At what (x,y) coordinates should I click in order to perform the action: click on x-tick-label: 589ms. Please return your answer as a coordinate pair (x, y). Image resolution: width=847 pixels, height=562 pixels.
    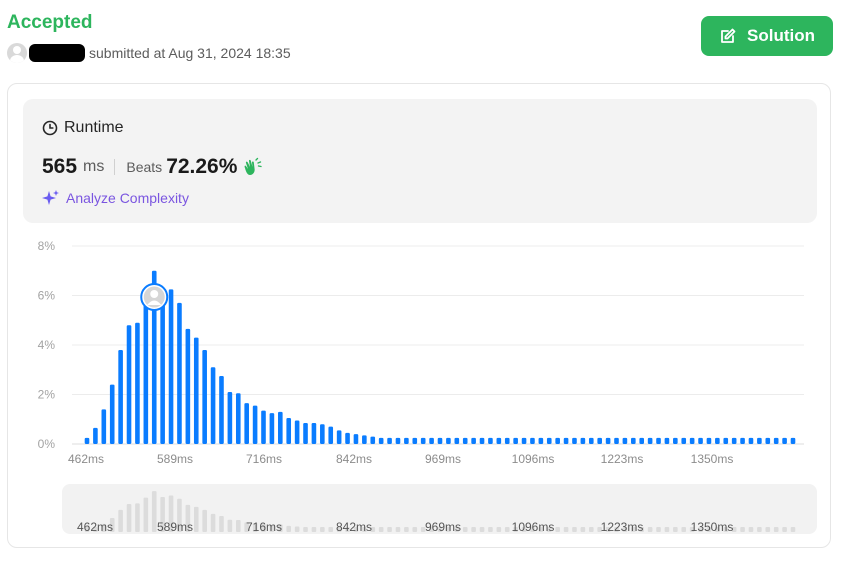
    Looking at the image, I should click on (175, 459).